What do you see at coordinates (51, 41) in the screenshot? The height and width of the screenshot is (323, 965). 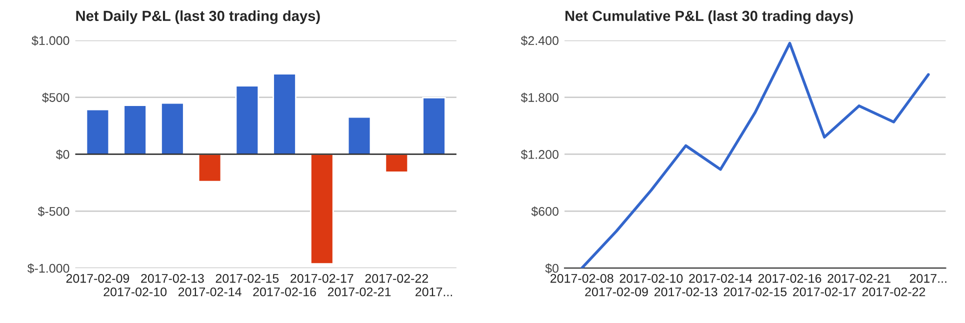 I see `y-tick-label: $1.000` at bounding box center [51, 41].